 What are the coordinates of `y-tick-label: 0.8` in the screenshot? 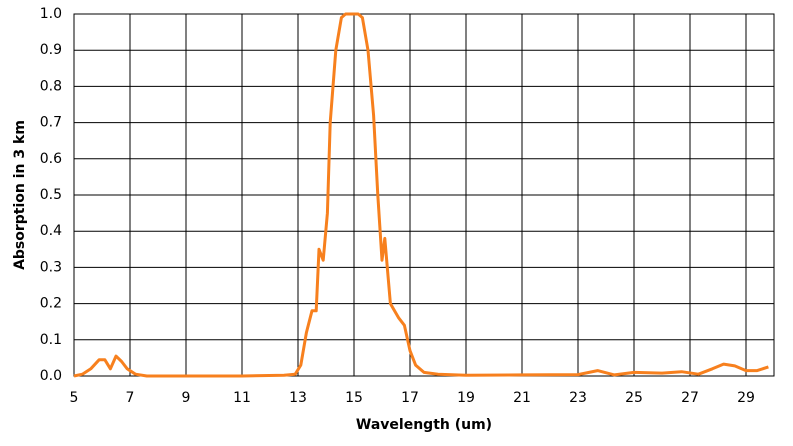 It's located at (51, 86).